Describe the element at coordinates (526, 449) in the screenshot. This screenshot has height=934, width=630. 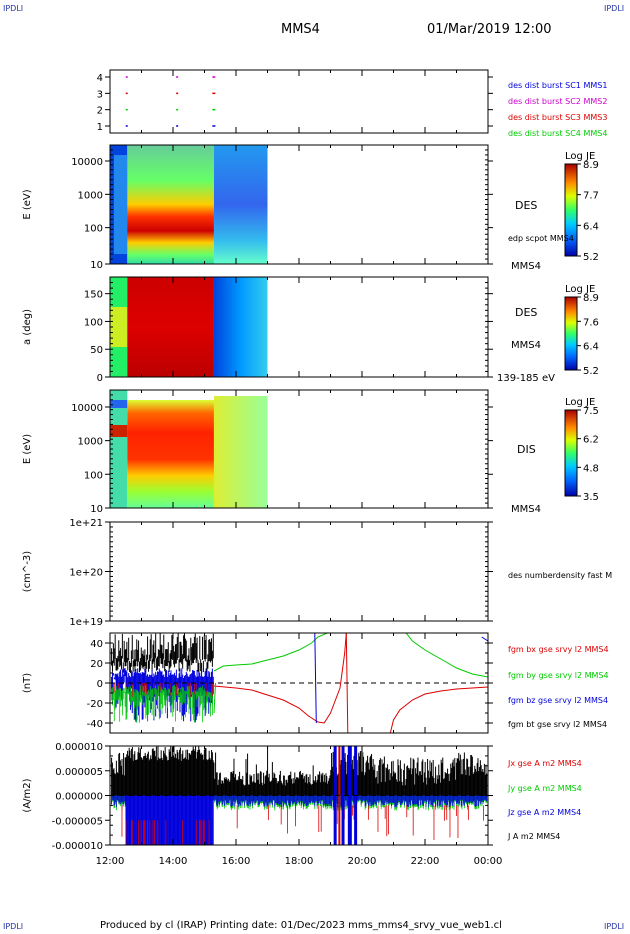
I see `dis-energy-label: DIS` at that location.